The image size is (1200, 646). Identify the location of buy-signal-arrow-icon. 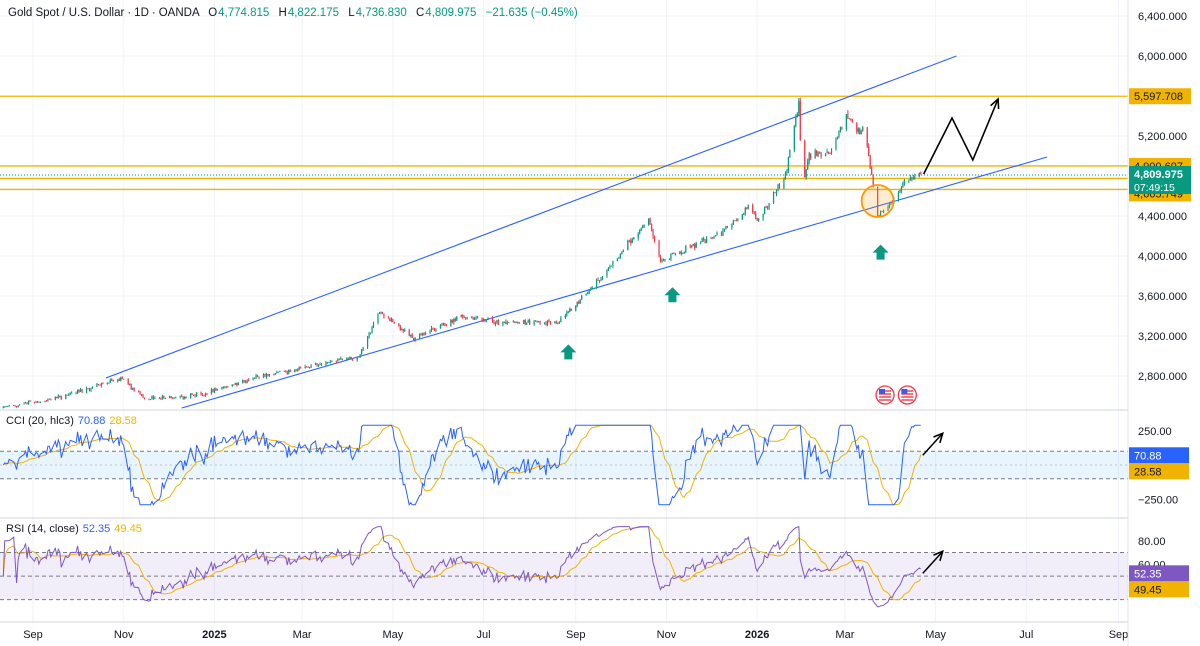
(880, 252).